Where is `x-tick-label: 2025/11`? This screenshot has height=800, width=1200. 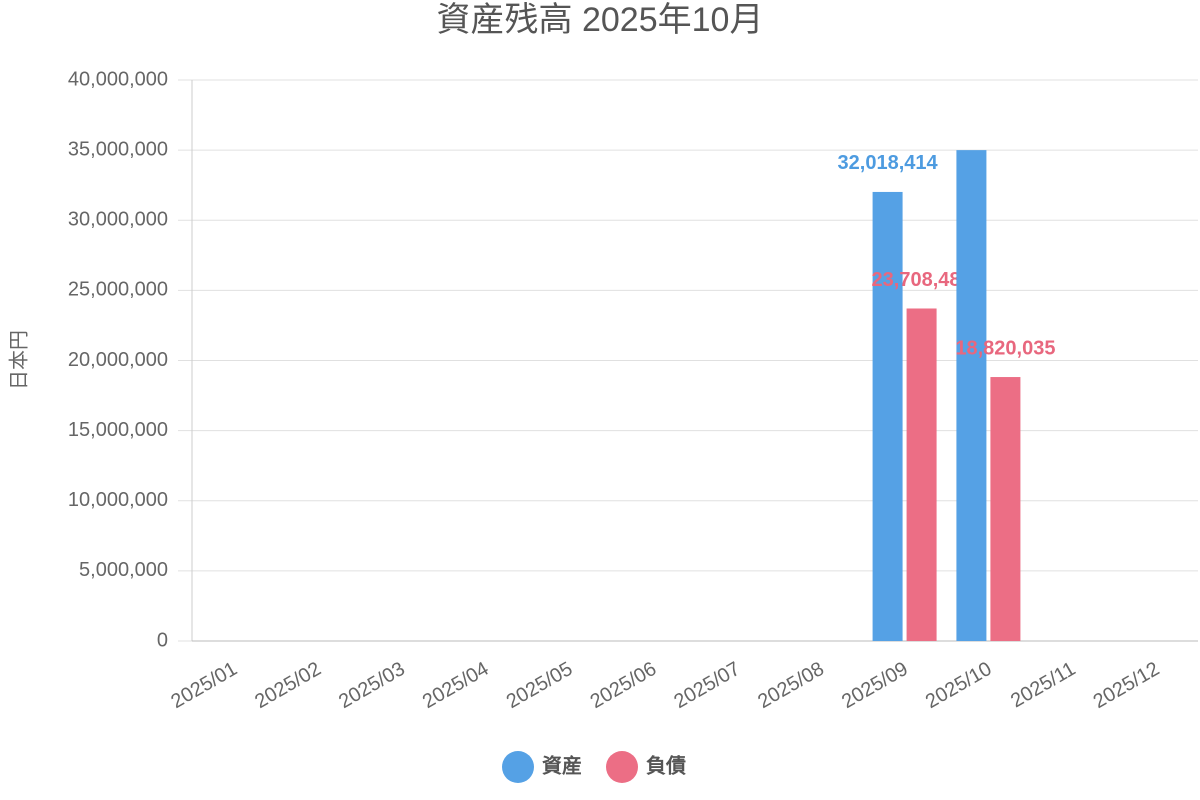 x-tick-label: 2025/11 is located at coordinates (1043, 685).